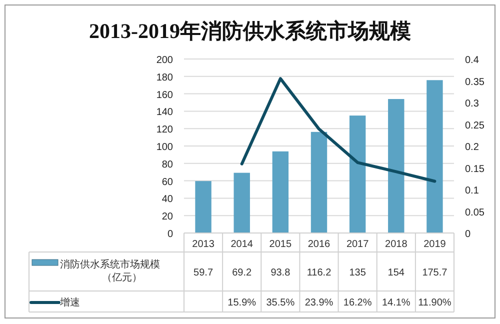 This screenshot has height=324, width=500. What do you see at coordinates (165, 78) in the screenshot?
I see `y-tick-label: 180` at bounding box center [165, 78].